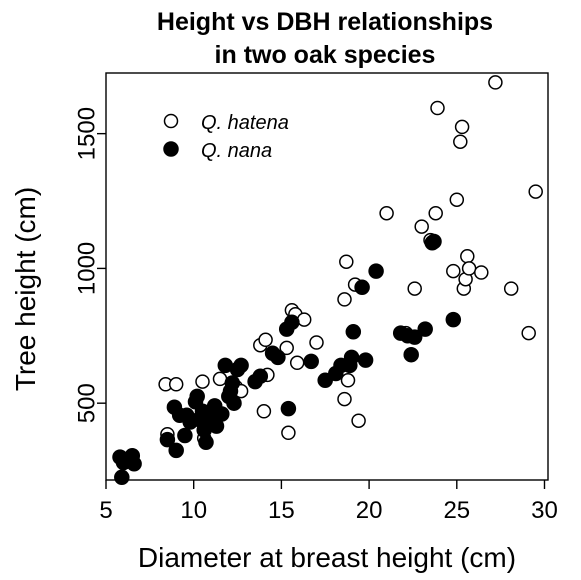 Image resolution: width=581 pixels, height=580 pixels. I want to click on y-tick-label: 500, so click(87, 403).